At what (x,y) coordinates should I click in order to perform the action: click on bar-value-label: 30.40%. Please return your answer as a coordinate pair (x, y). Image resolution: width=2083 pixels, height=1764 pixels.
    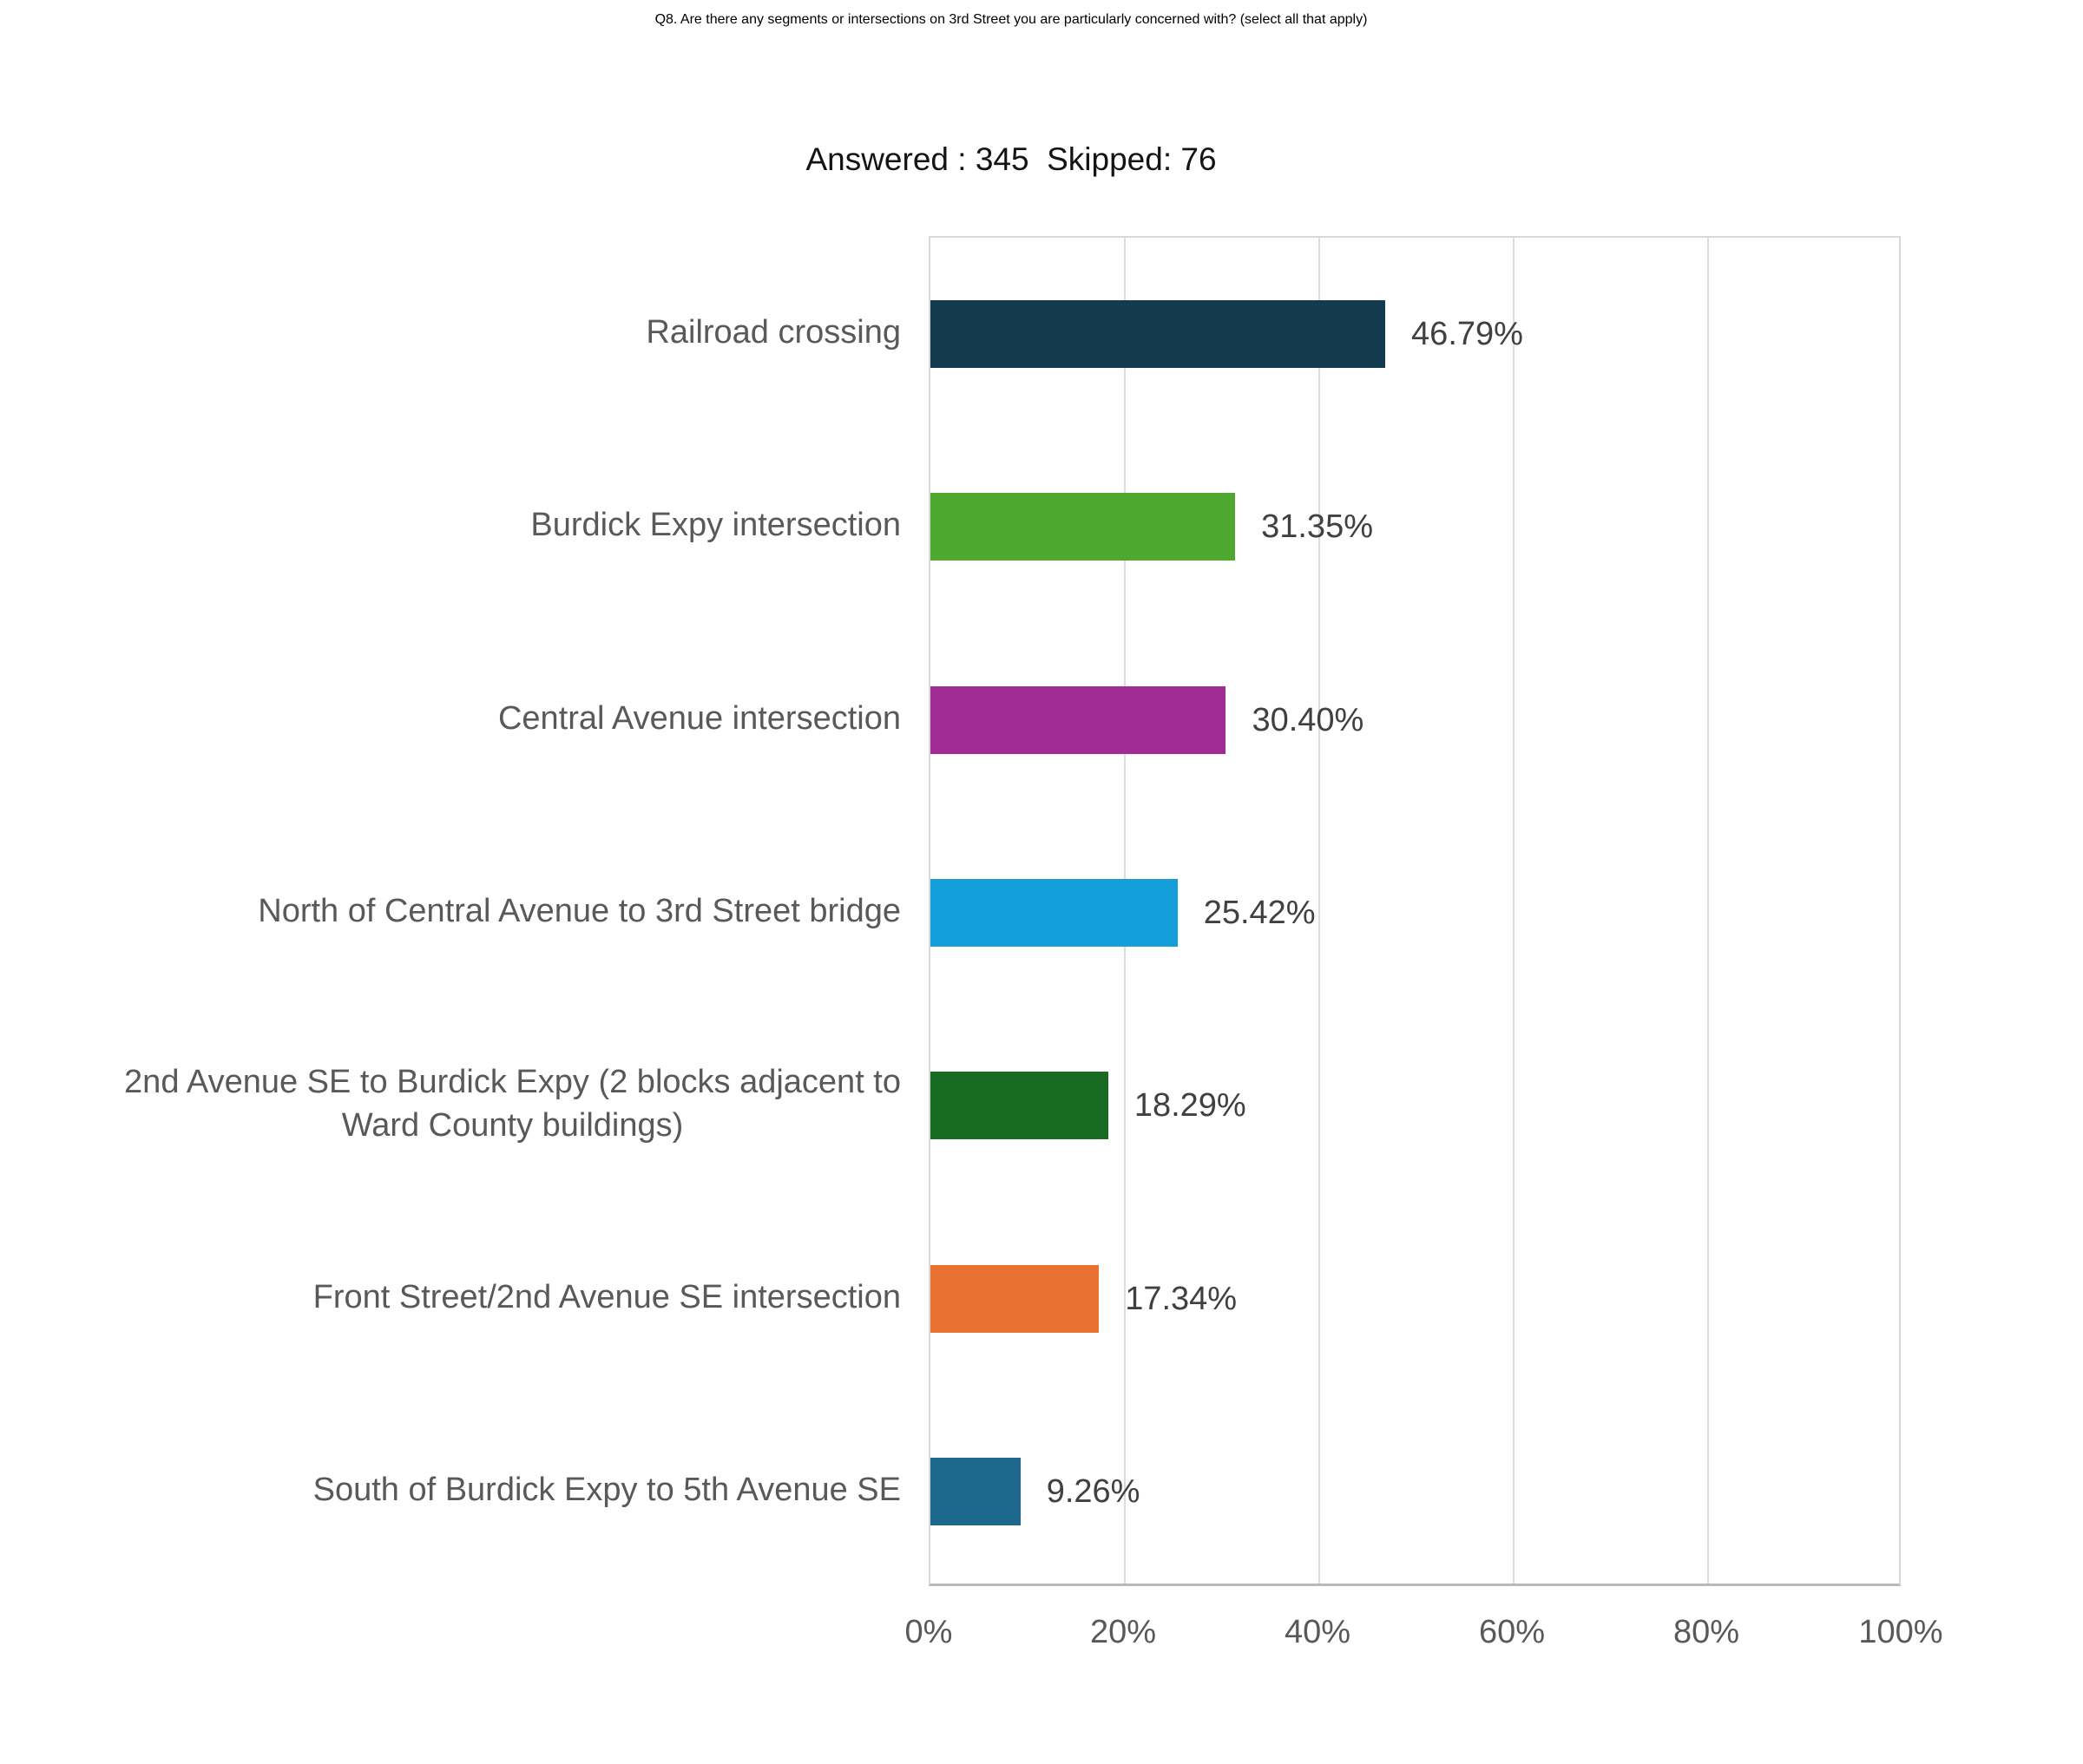
    Looking at the image, I should click on (1308, 719).